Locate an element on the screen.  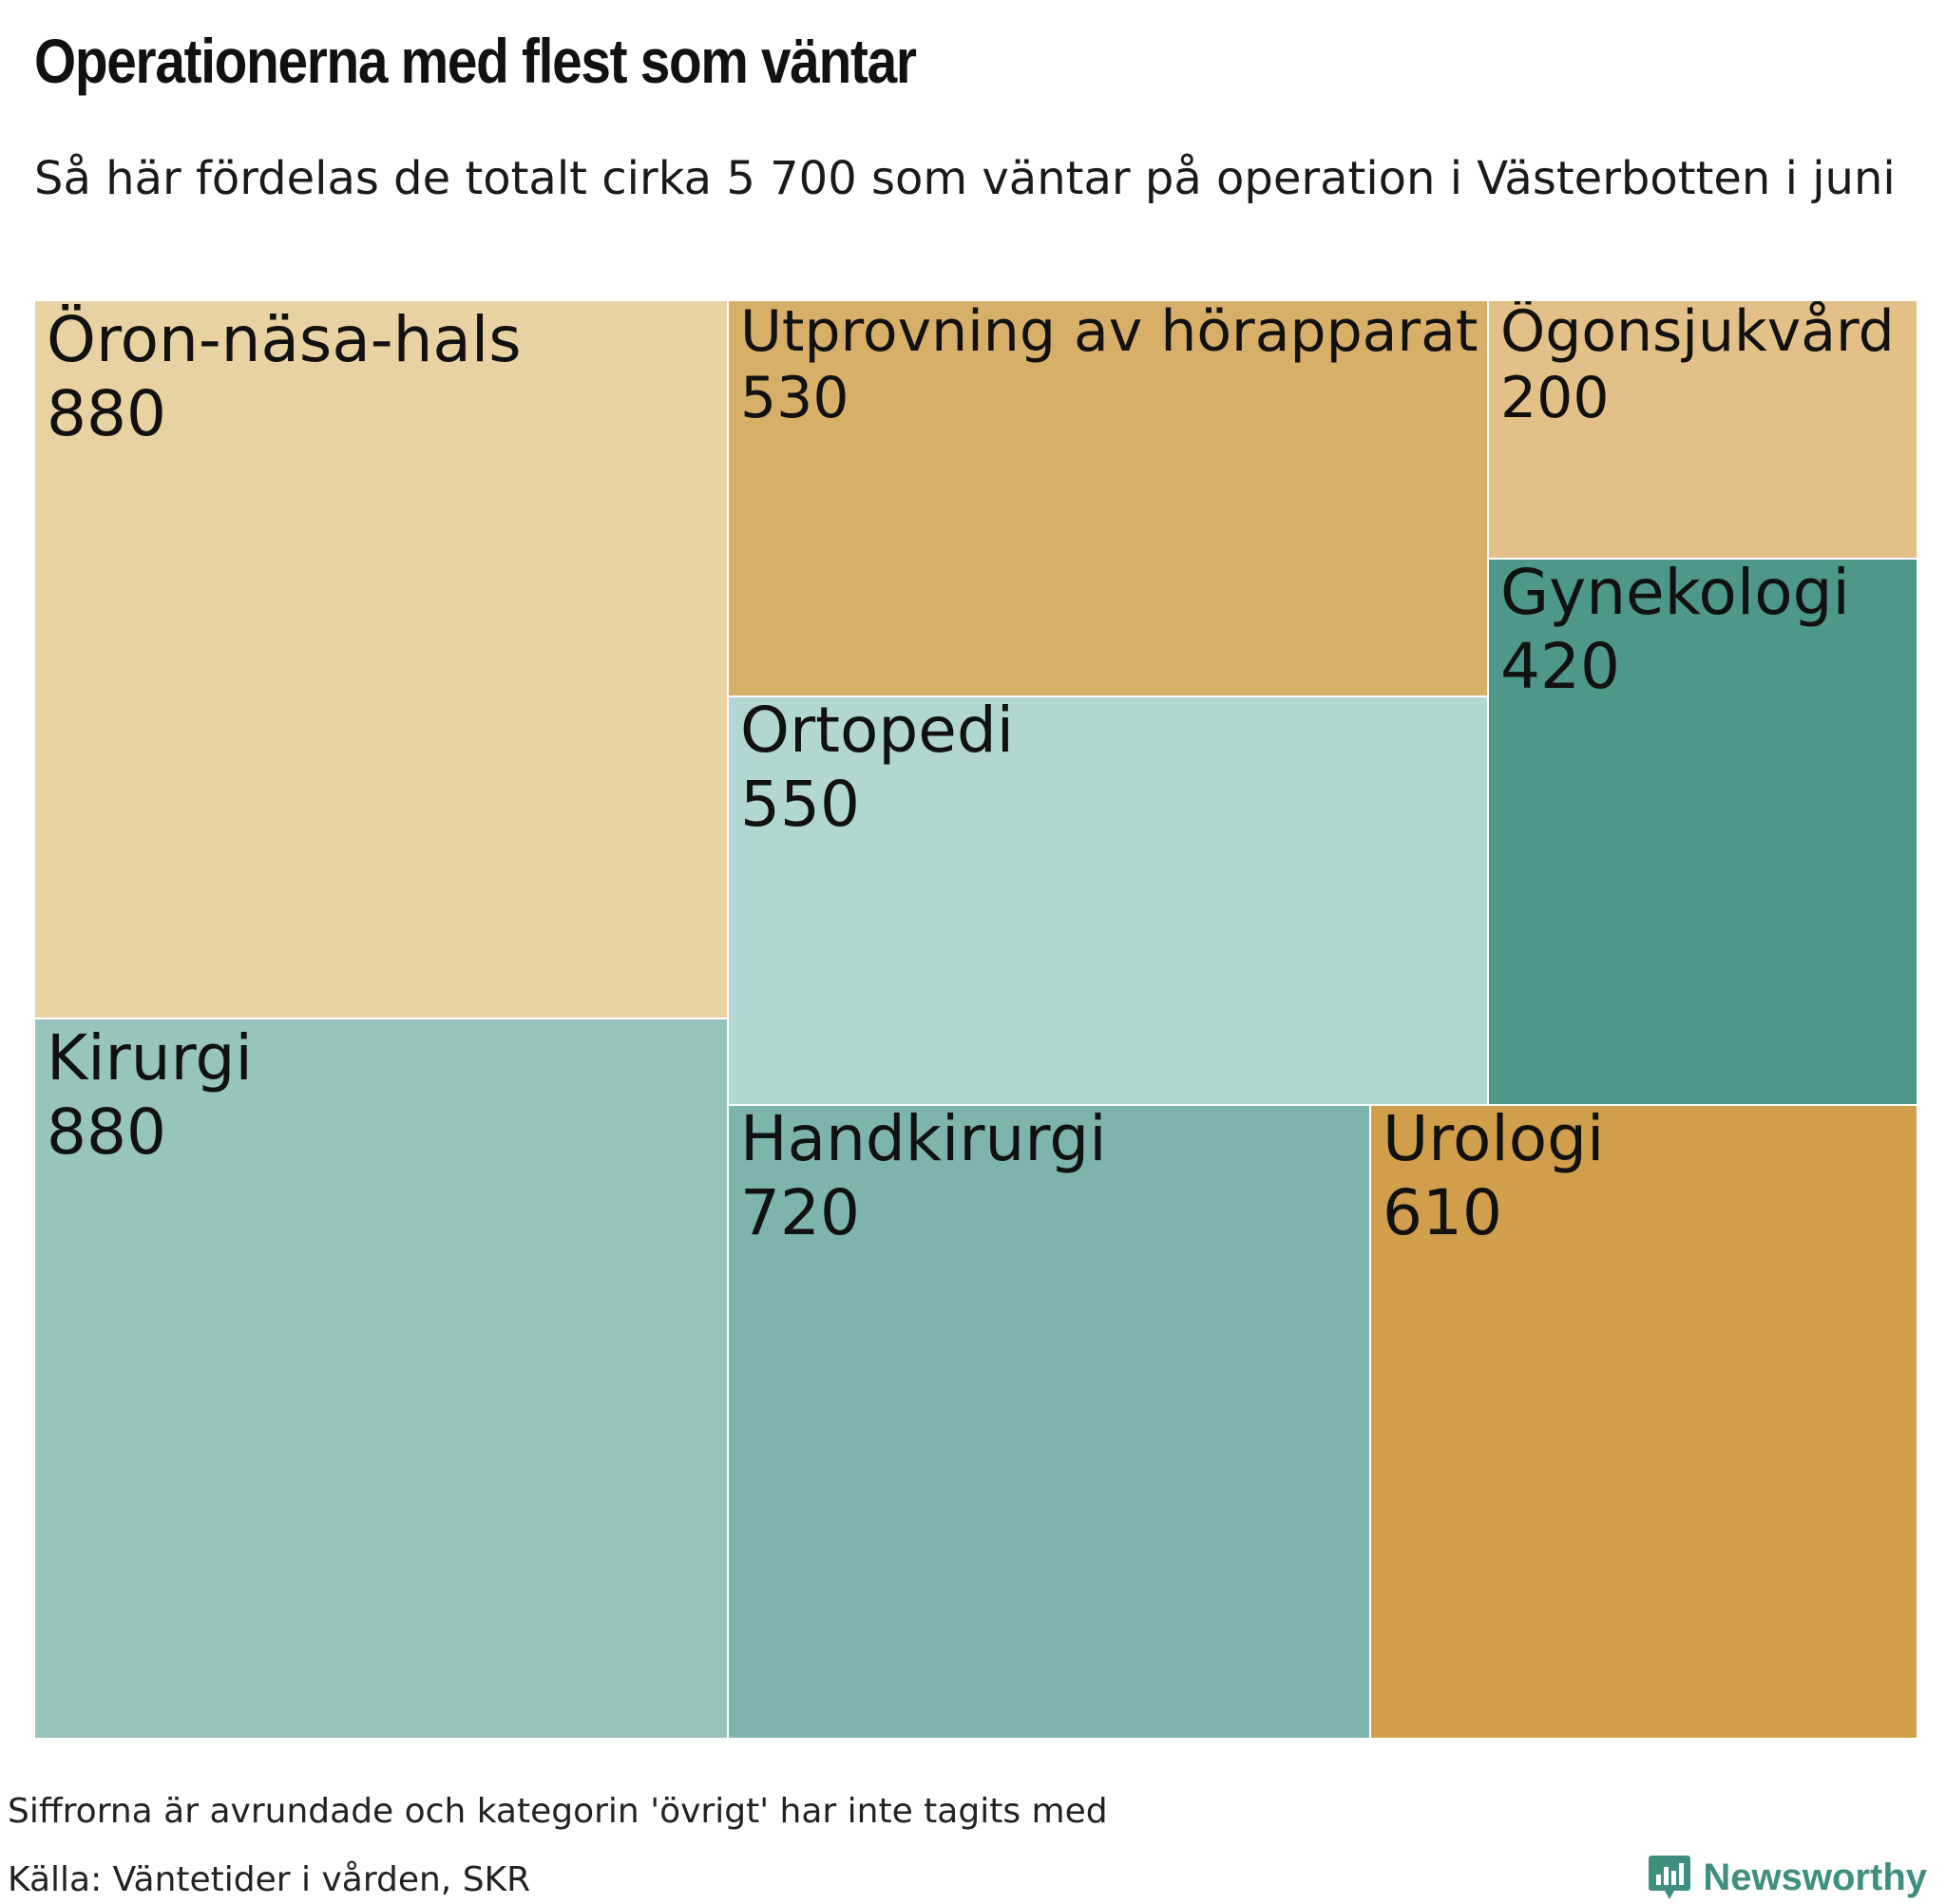
source-note: Källa: Väntetider i vården, SKR is located at coordinates (269, 1880).